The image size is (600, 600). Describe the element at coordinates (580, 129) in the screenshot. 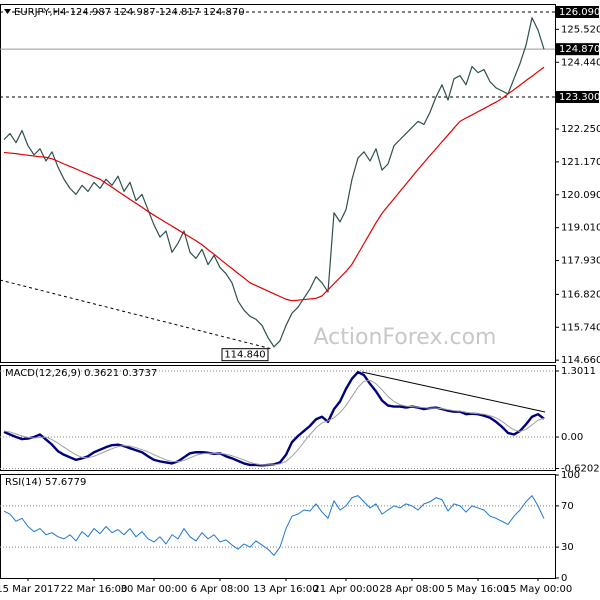

I see `y-tick-label: 122.250` at that location.